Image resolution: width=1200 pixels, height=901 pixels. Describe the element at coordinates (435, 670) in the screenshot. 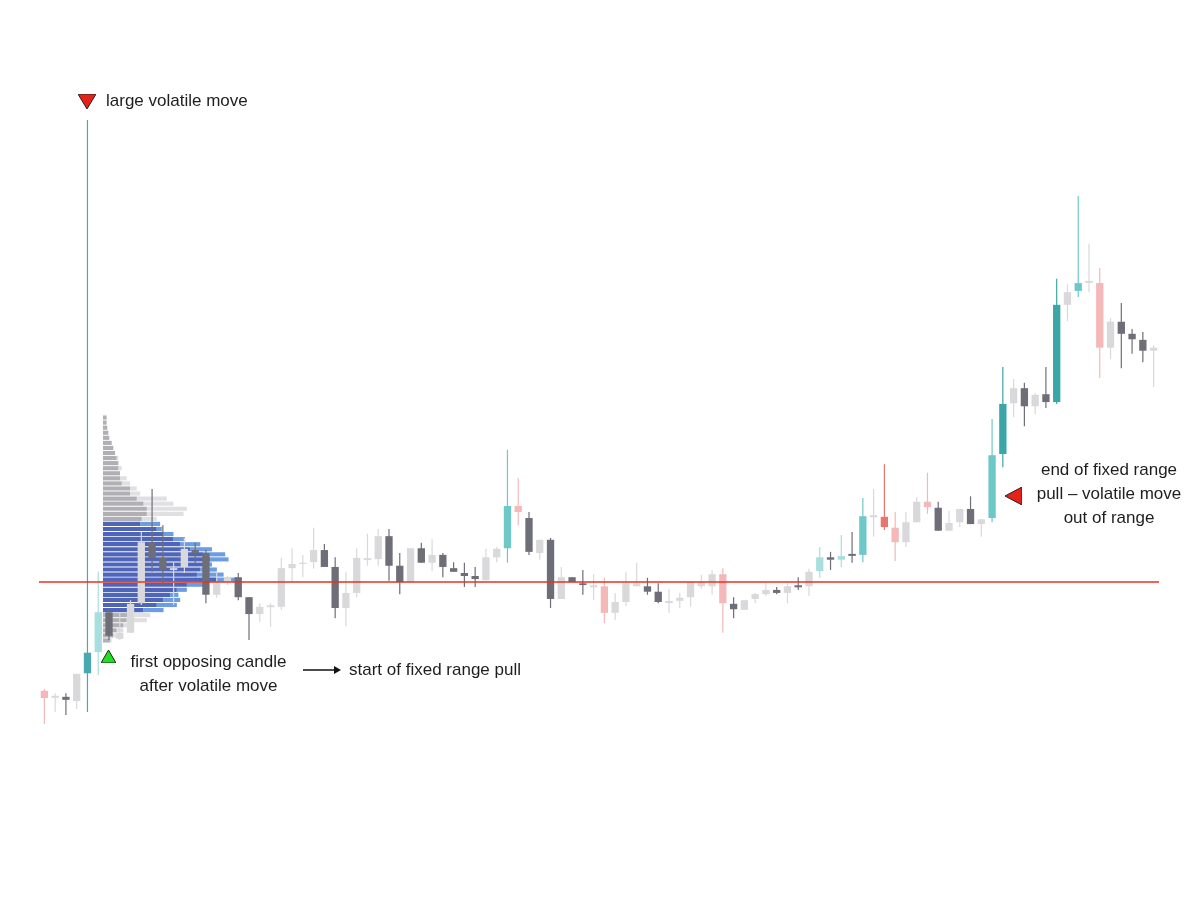

I see `annotation: start of fixed range pull` at that location.